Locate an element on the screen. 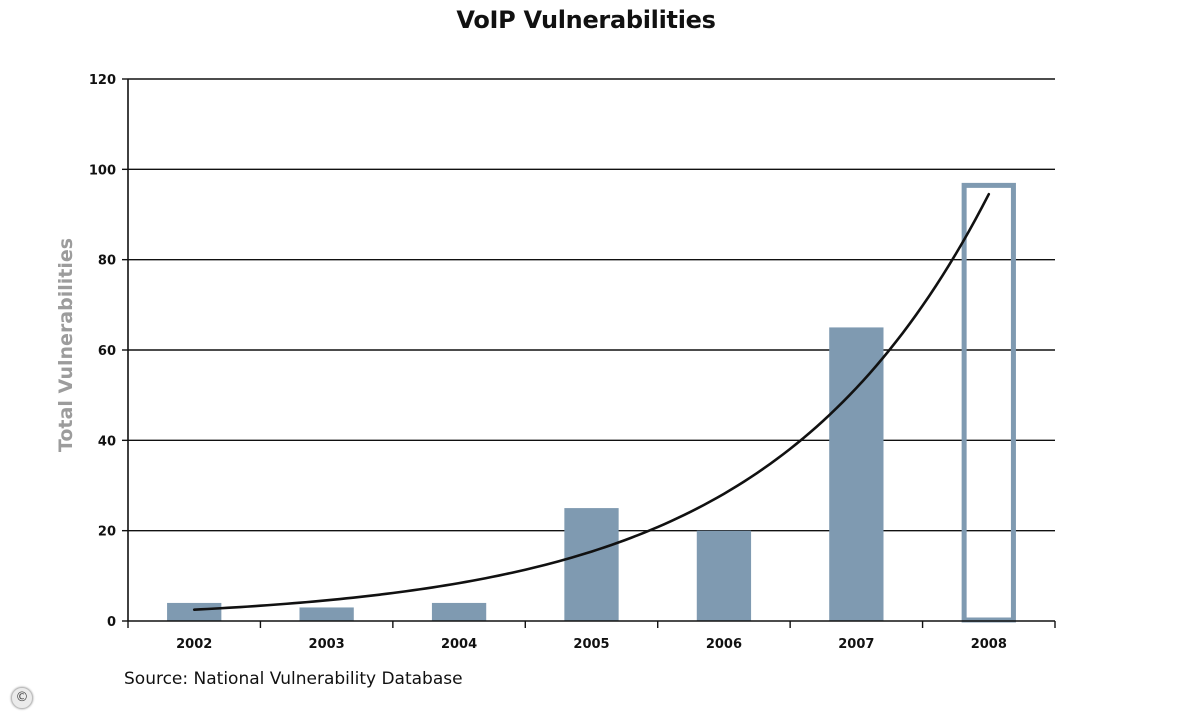 The image size is (1200, 720). y-tick-label: 100 is located at coordinates (102, 170).